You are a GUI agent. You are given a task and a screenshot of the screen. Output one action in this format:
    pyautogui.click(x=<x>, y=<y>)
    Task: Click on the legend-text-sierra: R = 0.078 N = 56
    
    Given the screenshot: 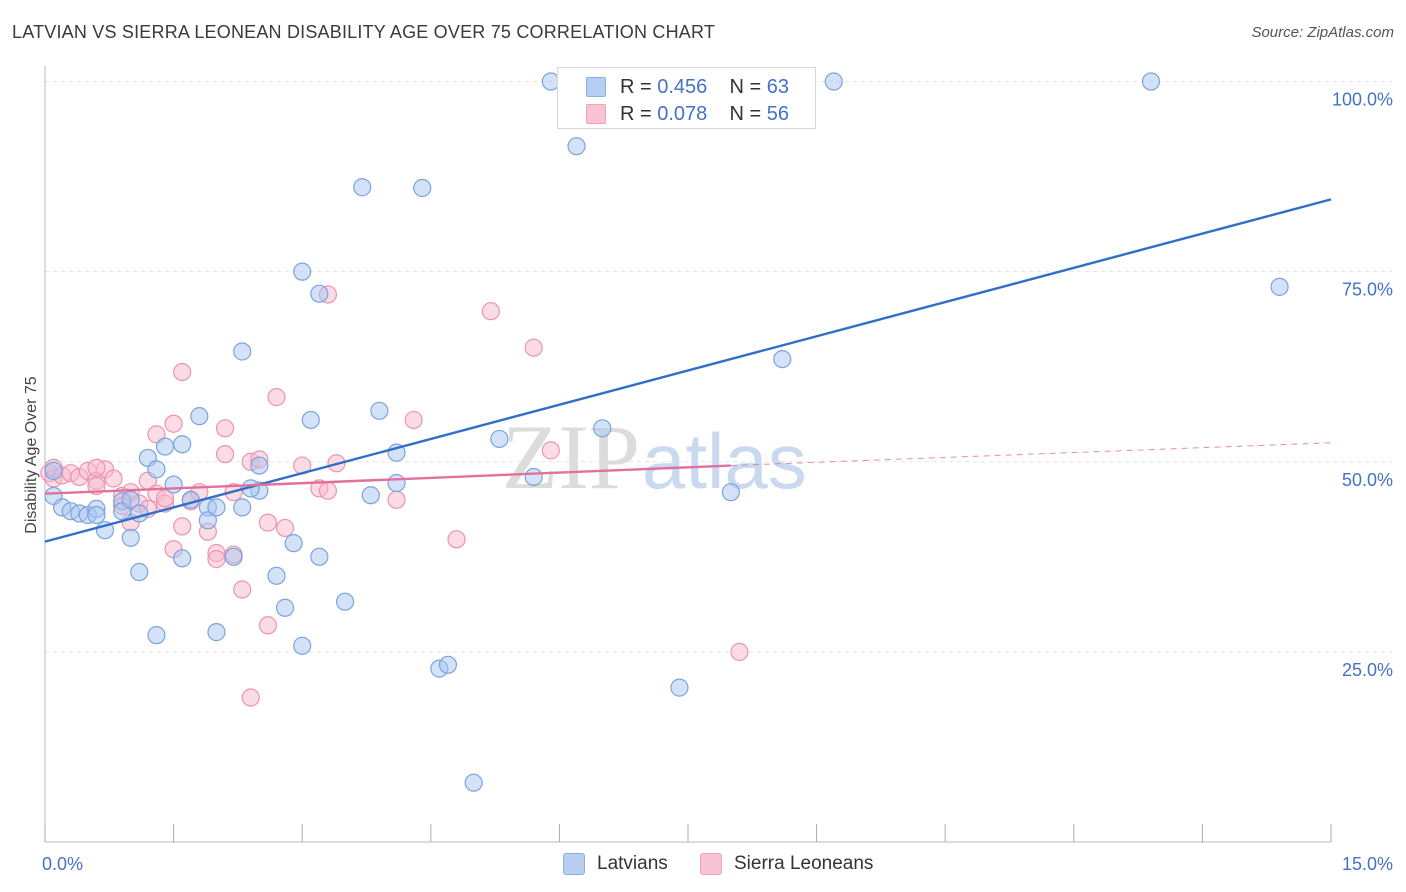 What is the action you would take?
    pyautogui.click(x=704, y=114)
    